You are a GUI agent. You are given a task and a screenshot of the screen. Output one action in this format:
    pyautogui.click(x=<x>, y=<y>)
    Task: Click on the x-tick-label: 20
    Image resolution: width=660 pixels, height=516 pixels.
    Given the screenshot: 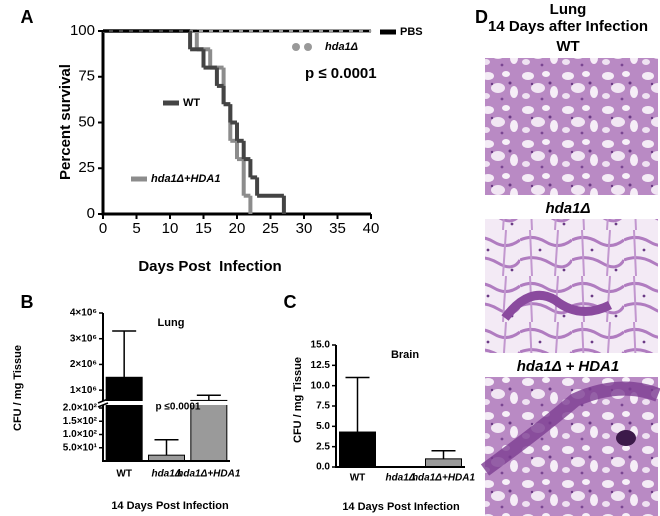 What is the action you would take?
    pyautogui.click(x=237, y=228)
    